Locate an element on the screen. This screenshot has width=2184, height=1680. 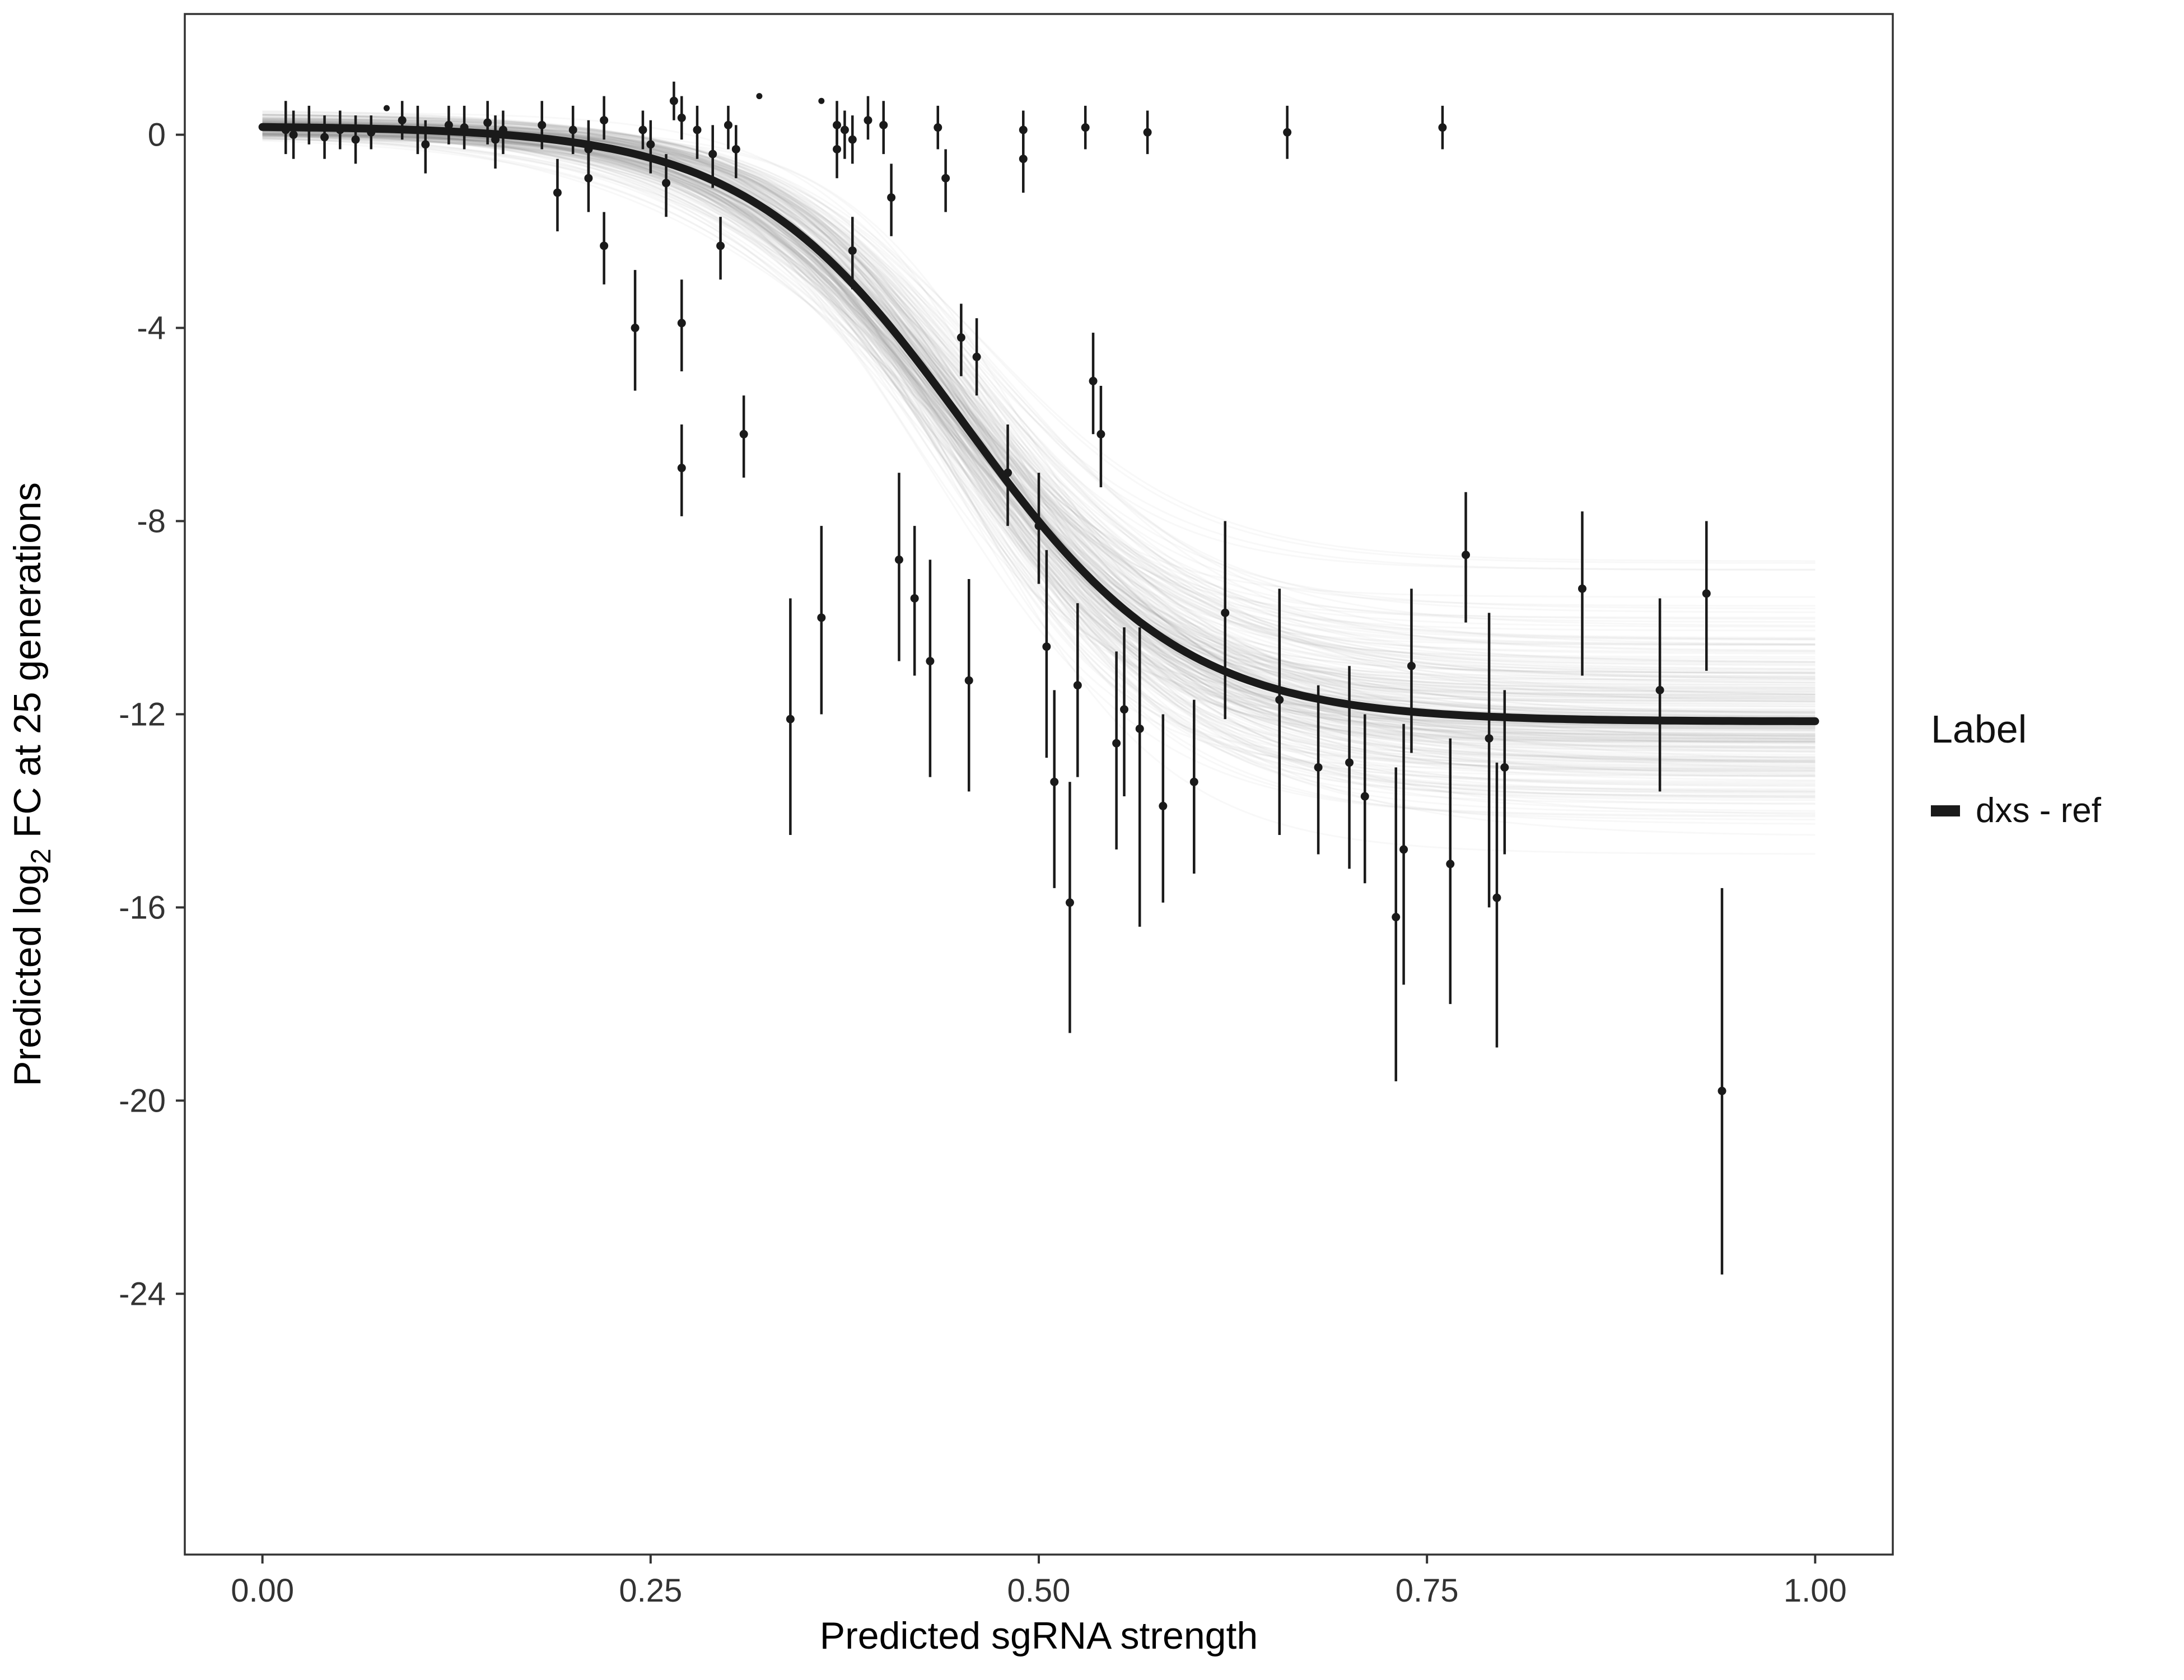
y-tick-label: -8 is located at coordinates (151, 521).